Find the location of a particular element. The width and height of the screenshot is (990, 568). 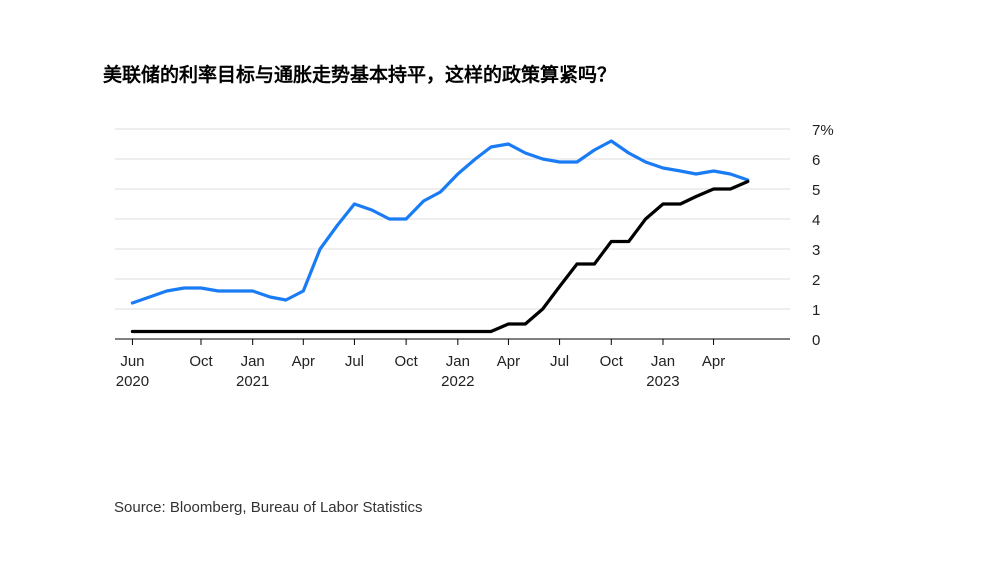

y-tick-label: 7% is located at coordinates (823, 130).